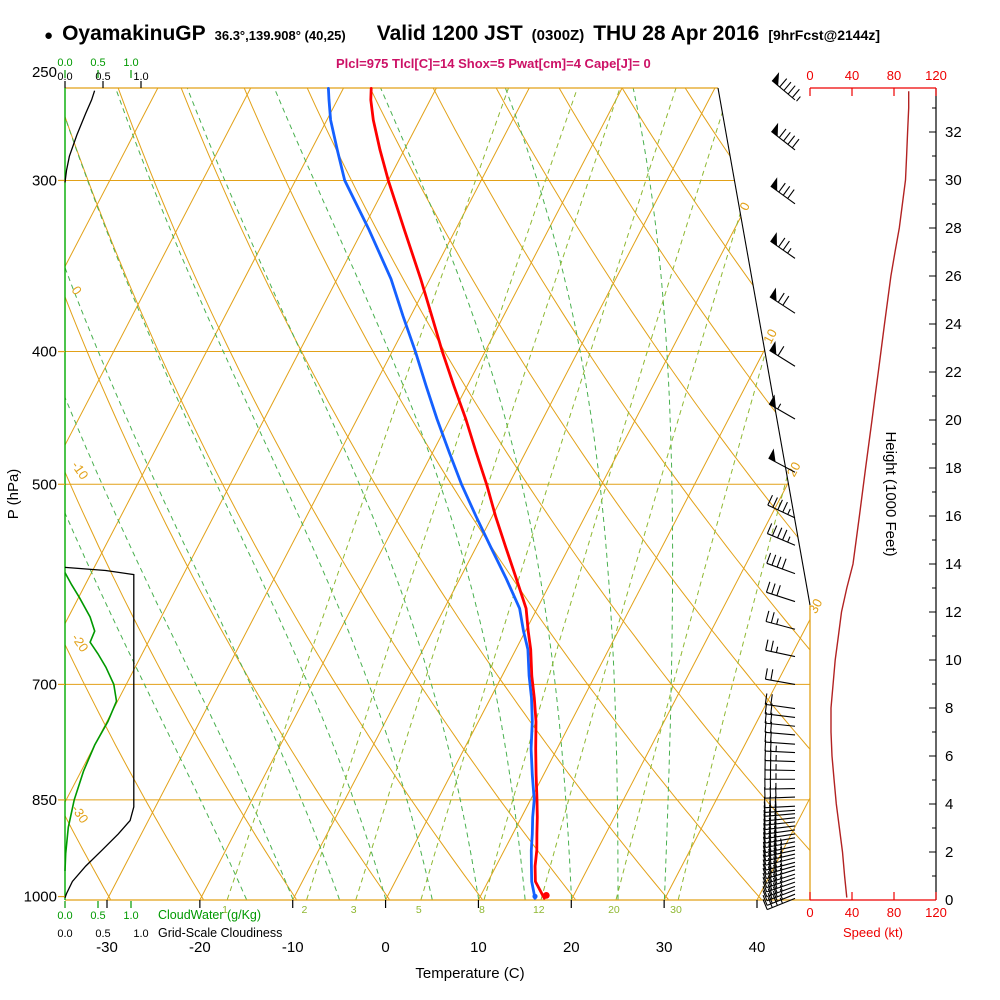 This screenshot has width=1000, height=1000. What do you see at coordinates (781, 491) in the screenshot?
I see `wind-barbs` at bounding box center [781, 491].